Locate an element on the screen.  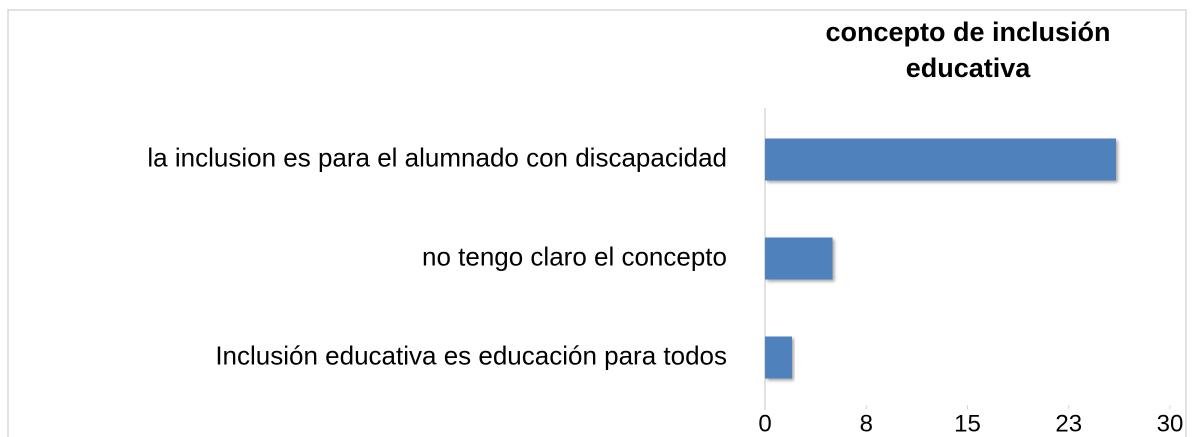
x-tick-label: 15 is located at coordinates (967, 423).